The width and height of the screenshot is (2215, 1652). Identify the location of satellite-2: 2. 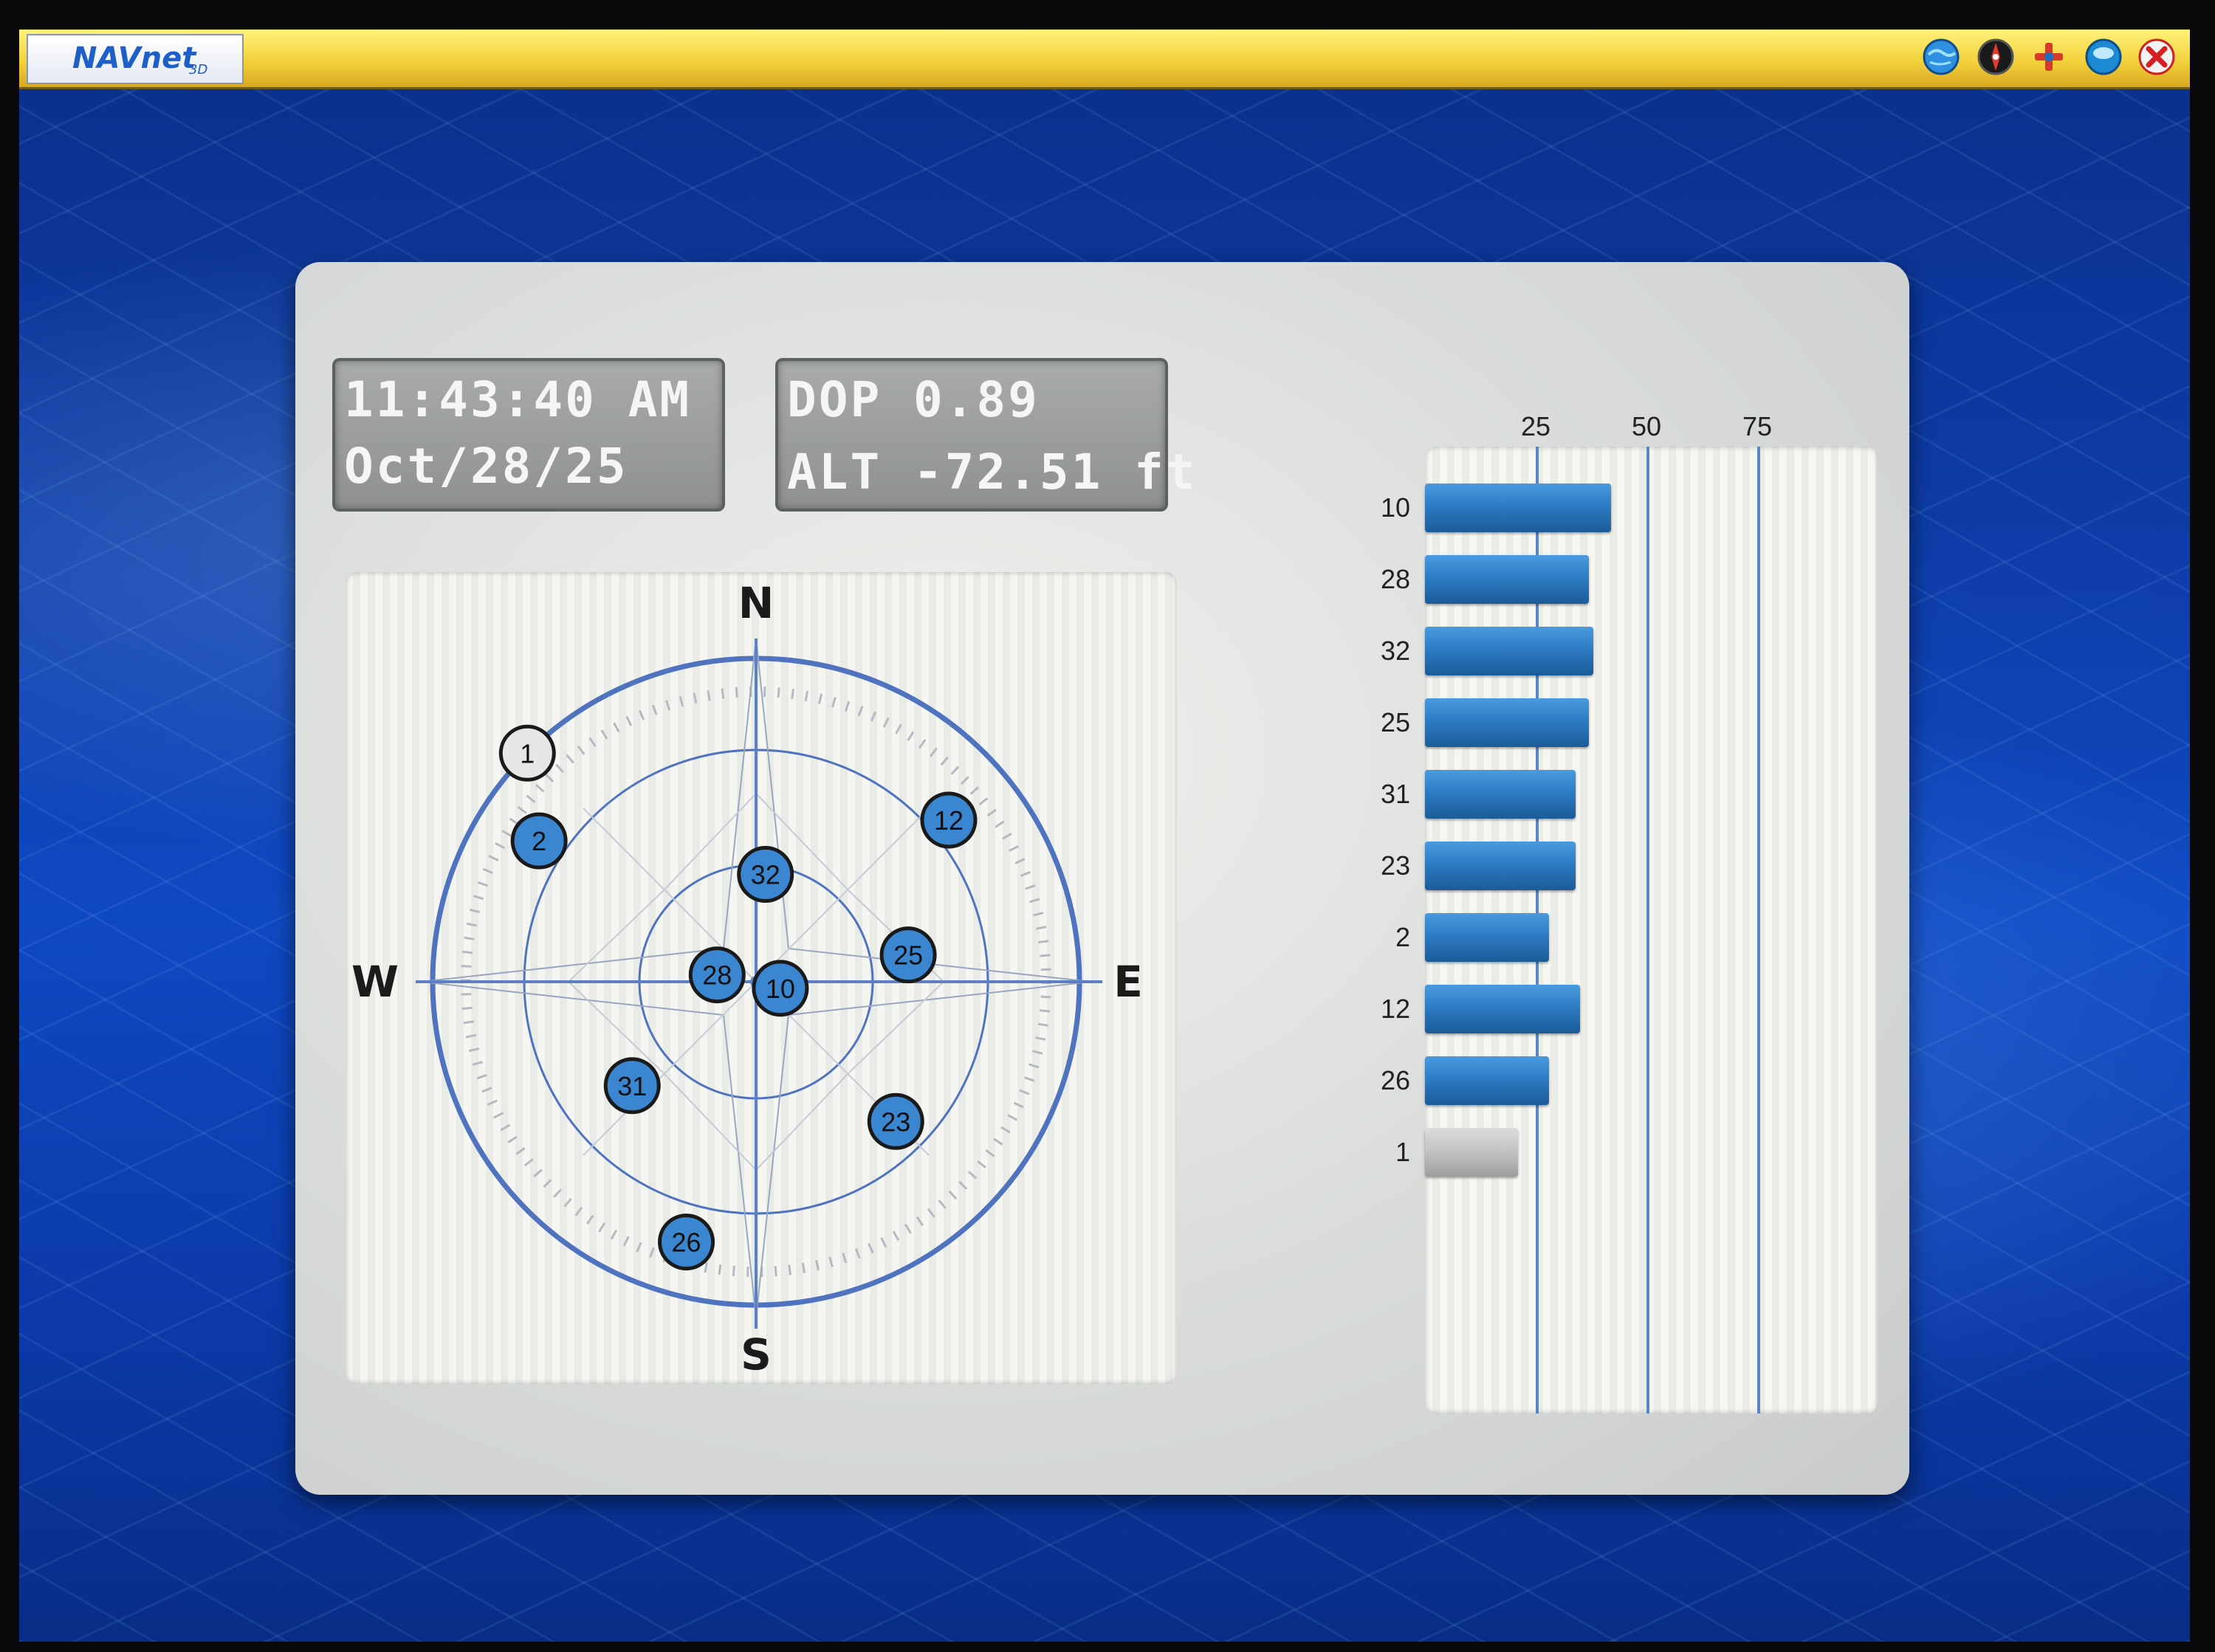
(539, 841).